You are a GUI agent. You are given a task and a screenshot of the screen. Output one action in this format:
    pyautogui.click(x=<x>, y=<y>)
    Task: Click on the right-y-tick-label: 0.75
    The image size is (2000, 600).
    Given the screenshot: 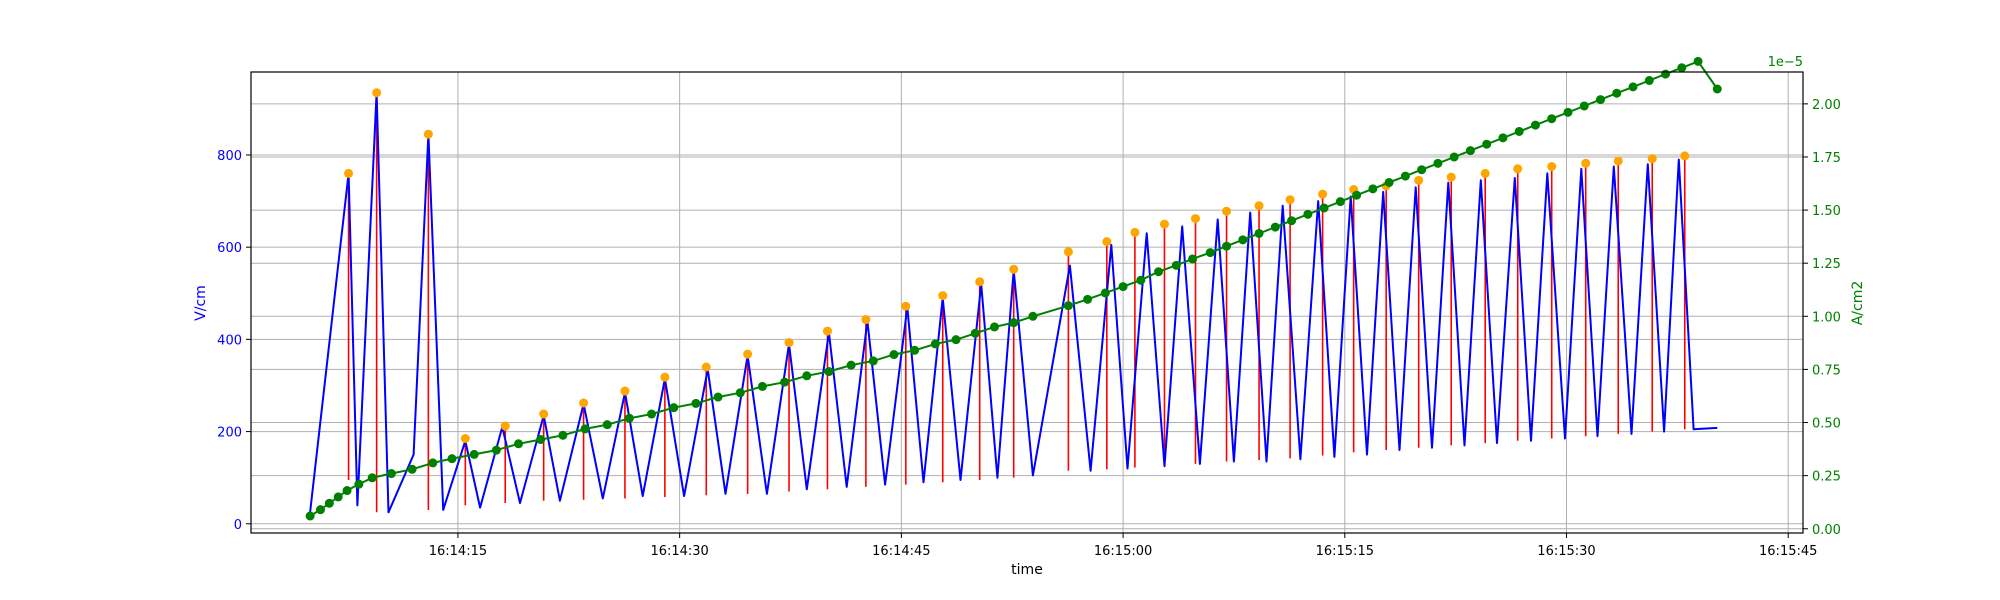 What is the action you would take?
    pyautogui.click(x=1826, y=370)
    